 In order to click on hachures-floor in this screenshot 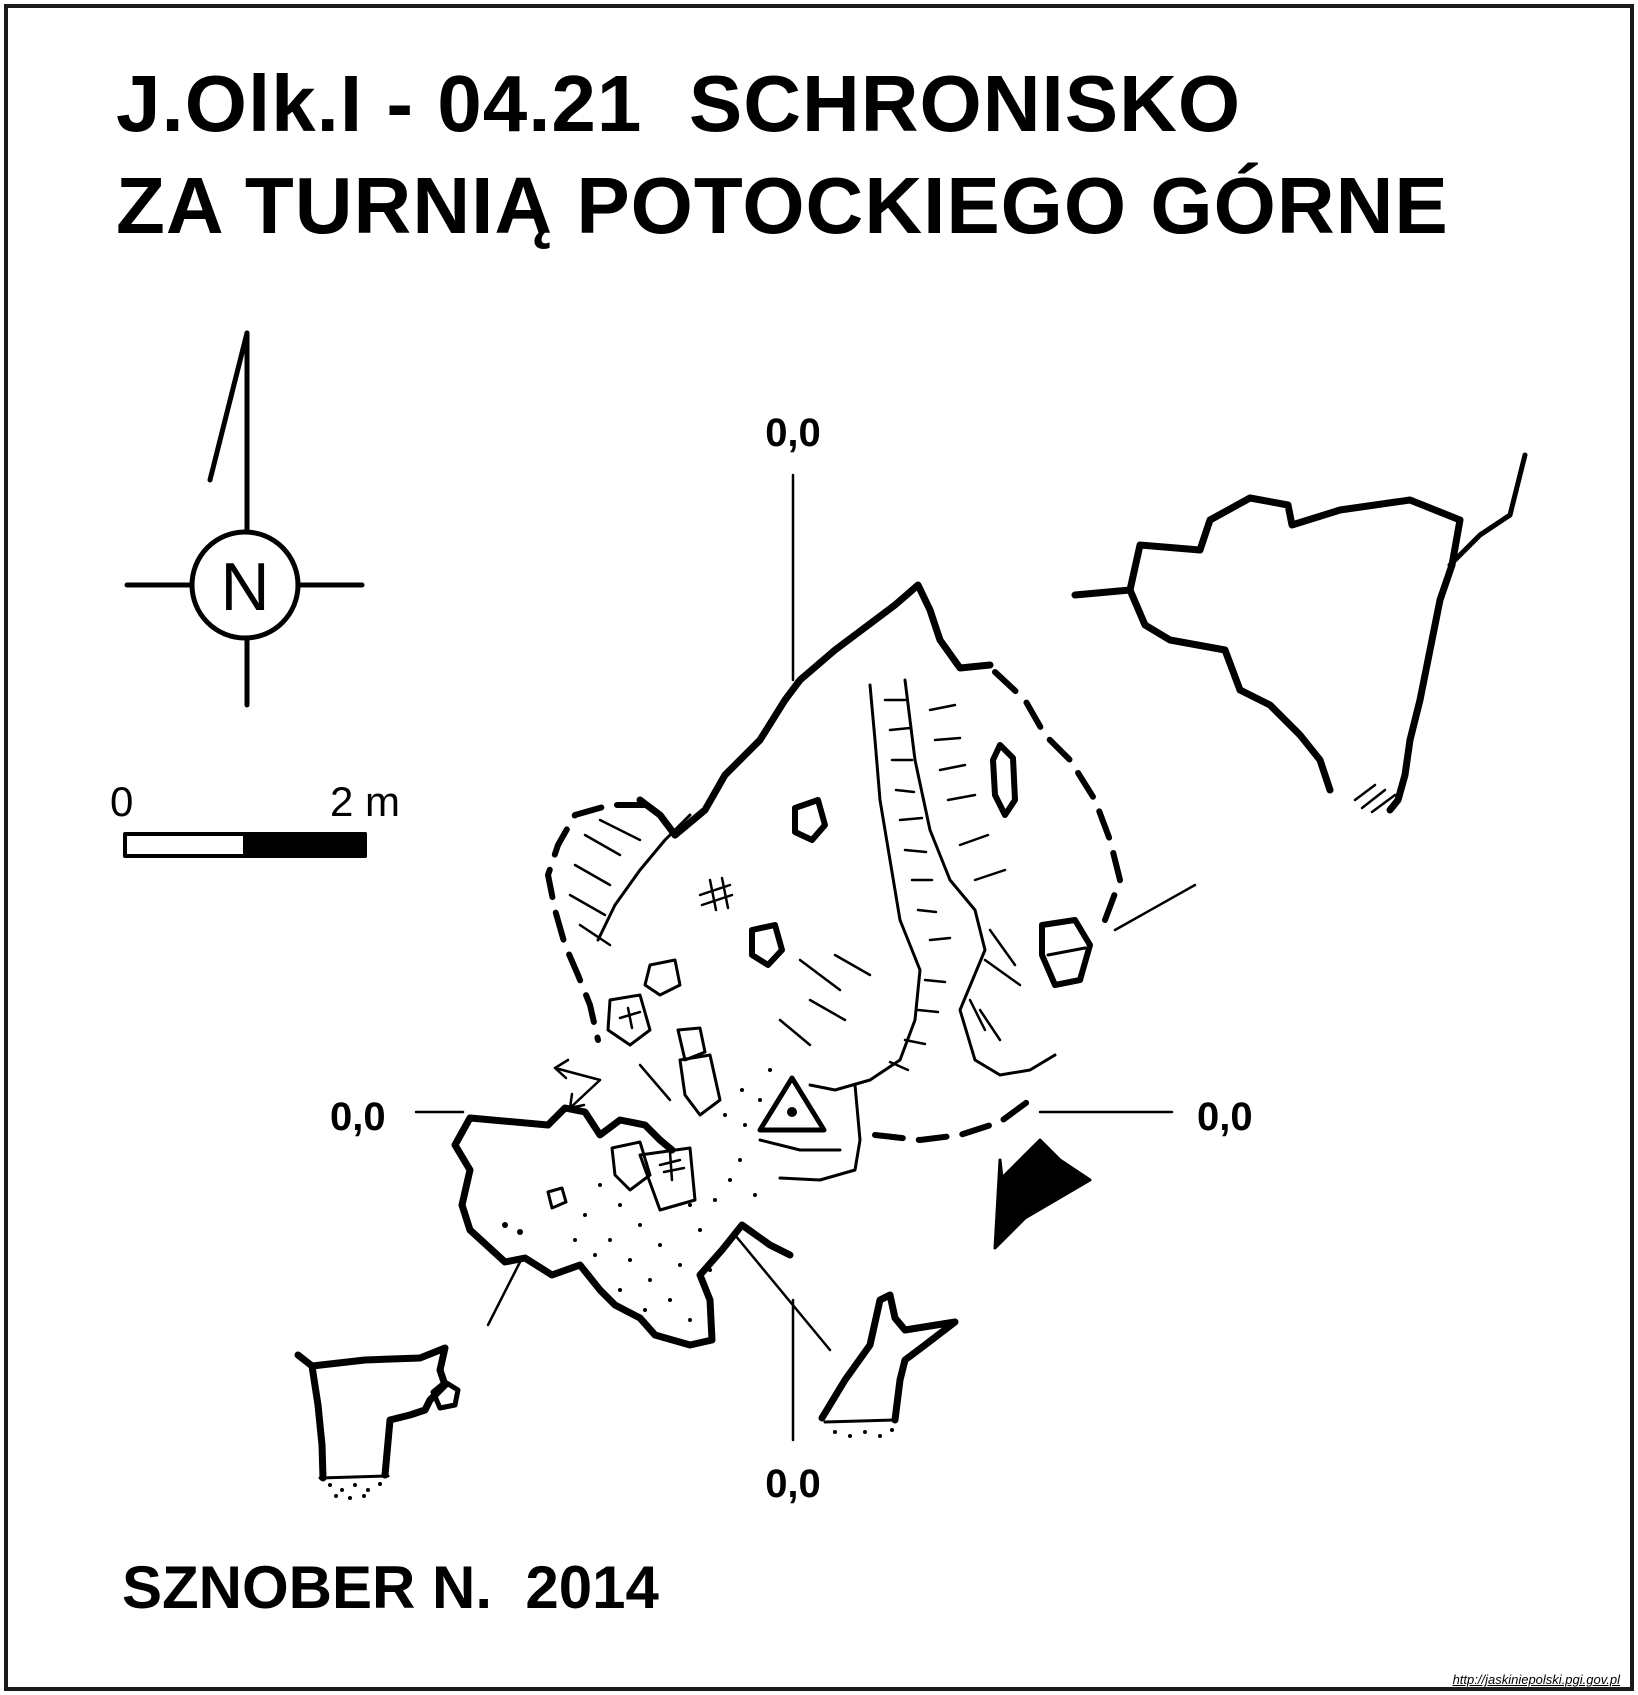, I will do `click(825, 1000)`.